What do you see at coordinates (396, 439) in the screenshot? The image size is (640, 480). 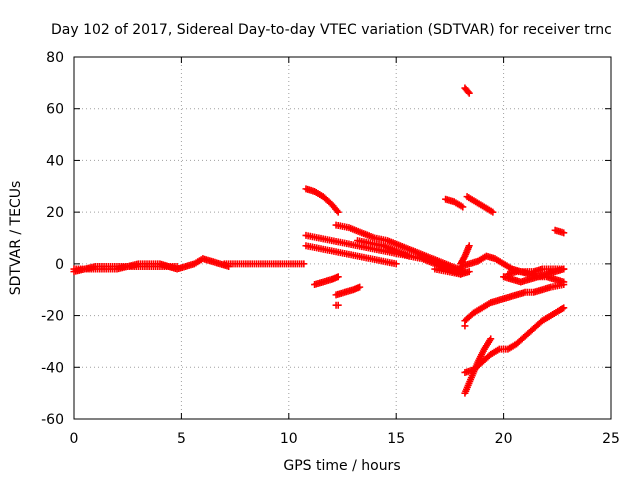 I see `x-tick-label: 15` at bounding box center [396, 439].